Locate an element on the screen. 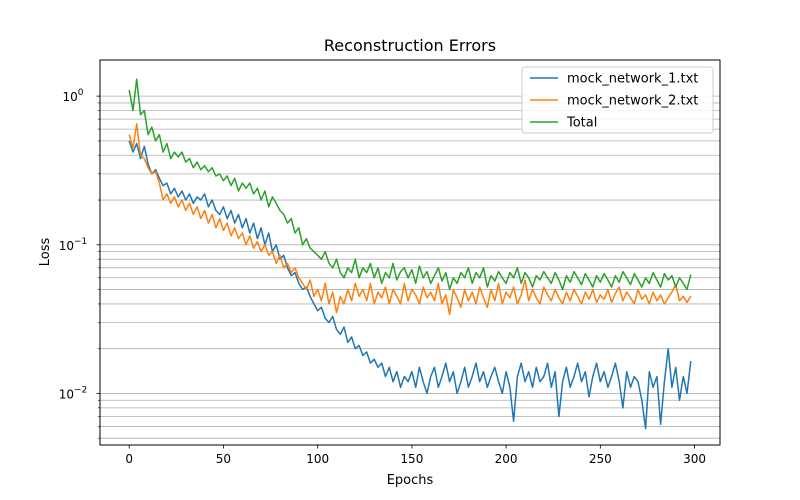 This screenshot has width=800, height=500. legend-label: mock_network_2.txt is located at coordinates (632, 101).